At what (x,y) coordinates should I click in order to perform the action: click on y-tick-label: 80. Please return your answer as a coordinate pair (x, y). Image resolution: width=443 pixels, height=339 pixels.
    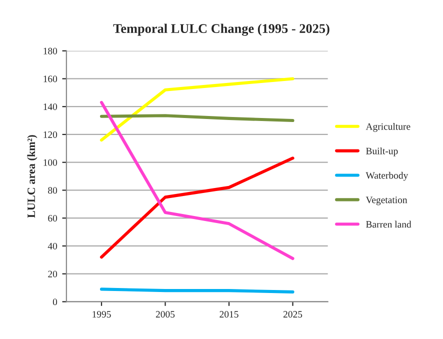
    Looking at the image, I should click on (53, 190).